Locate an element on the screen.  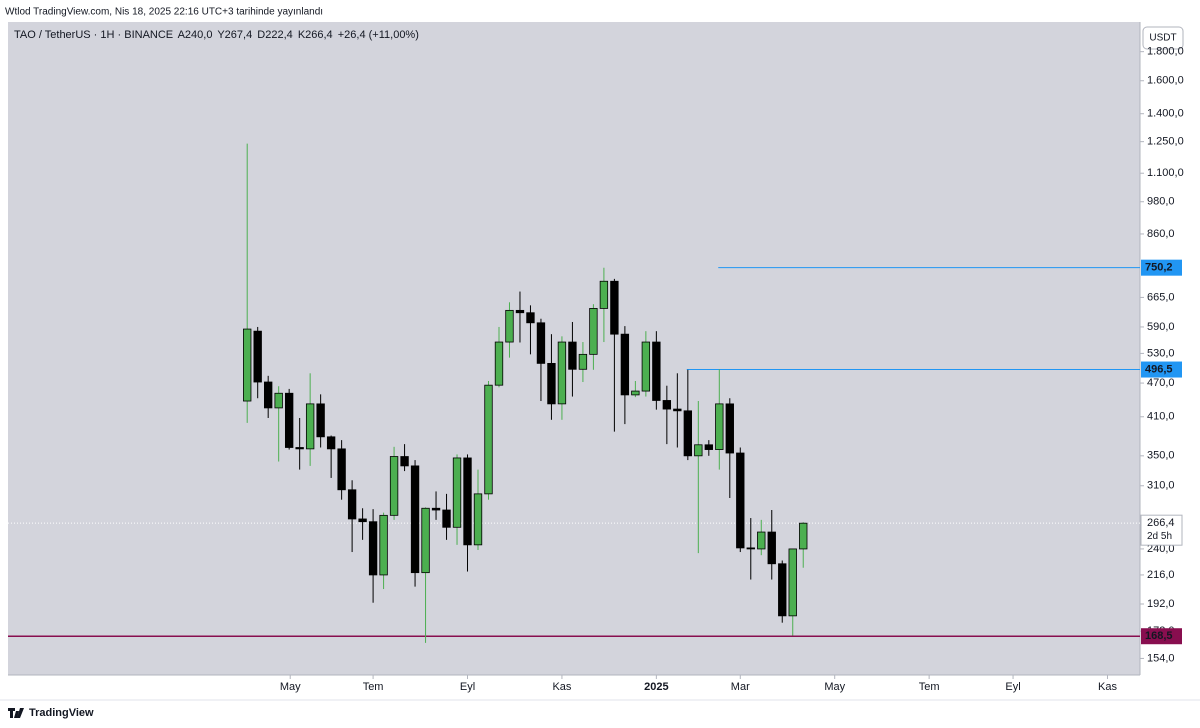
y-tick-label: 665,0 is located at coordinates (1161, 297).